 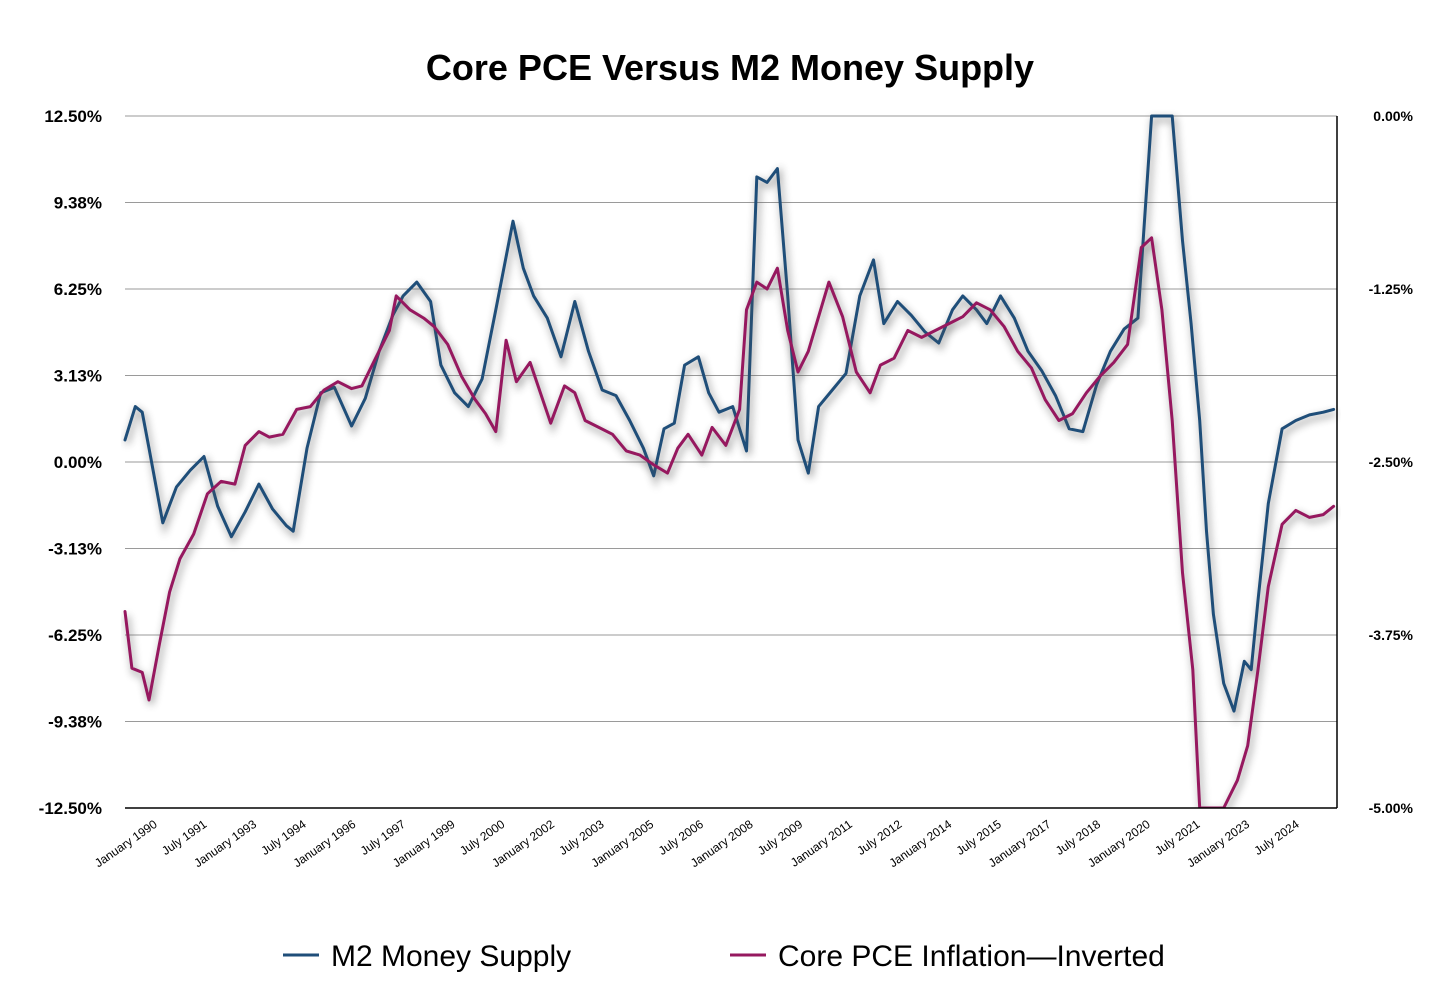 What do you see at coordinates (1391, 808) in the screenshot?
I see `y-right-tick-label: -5.00%` at bounding box center [1391, 808].